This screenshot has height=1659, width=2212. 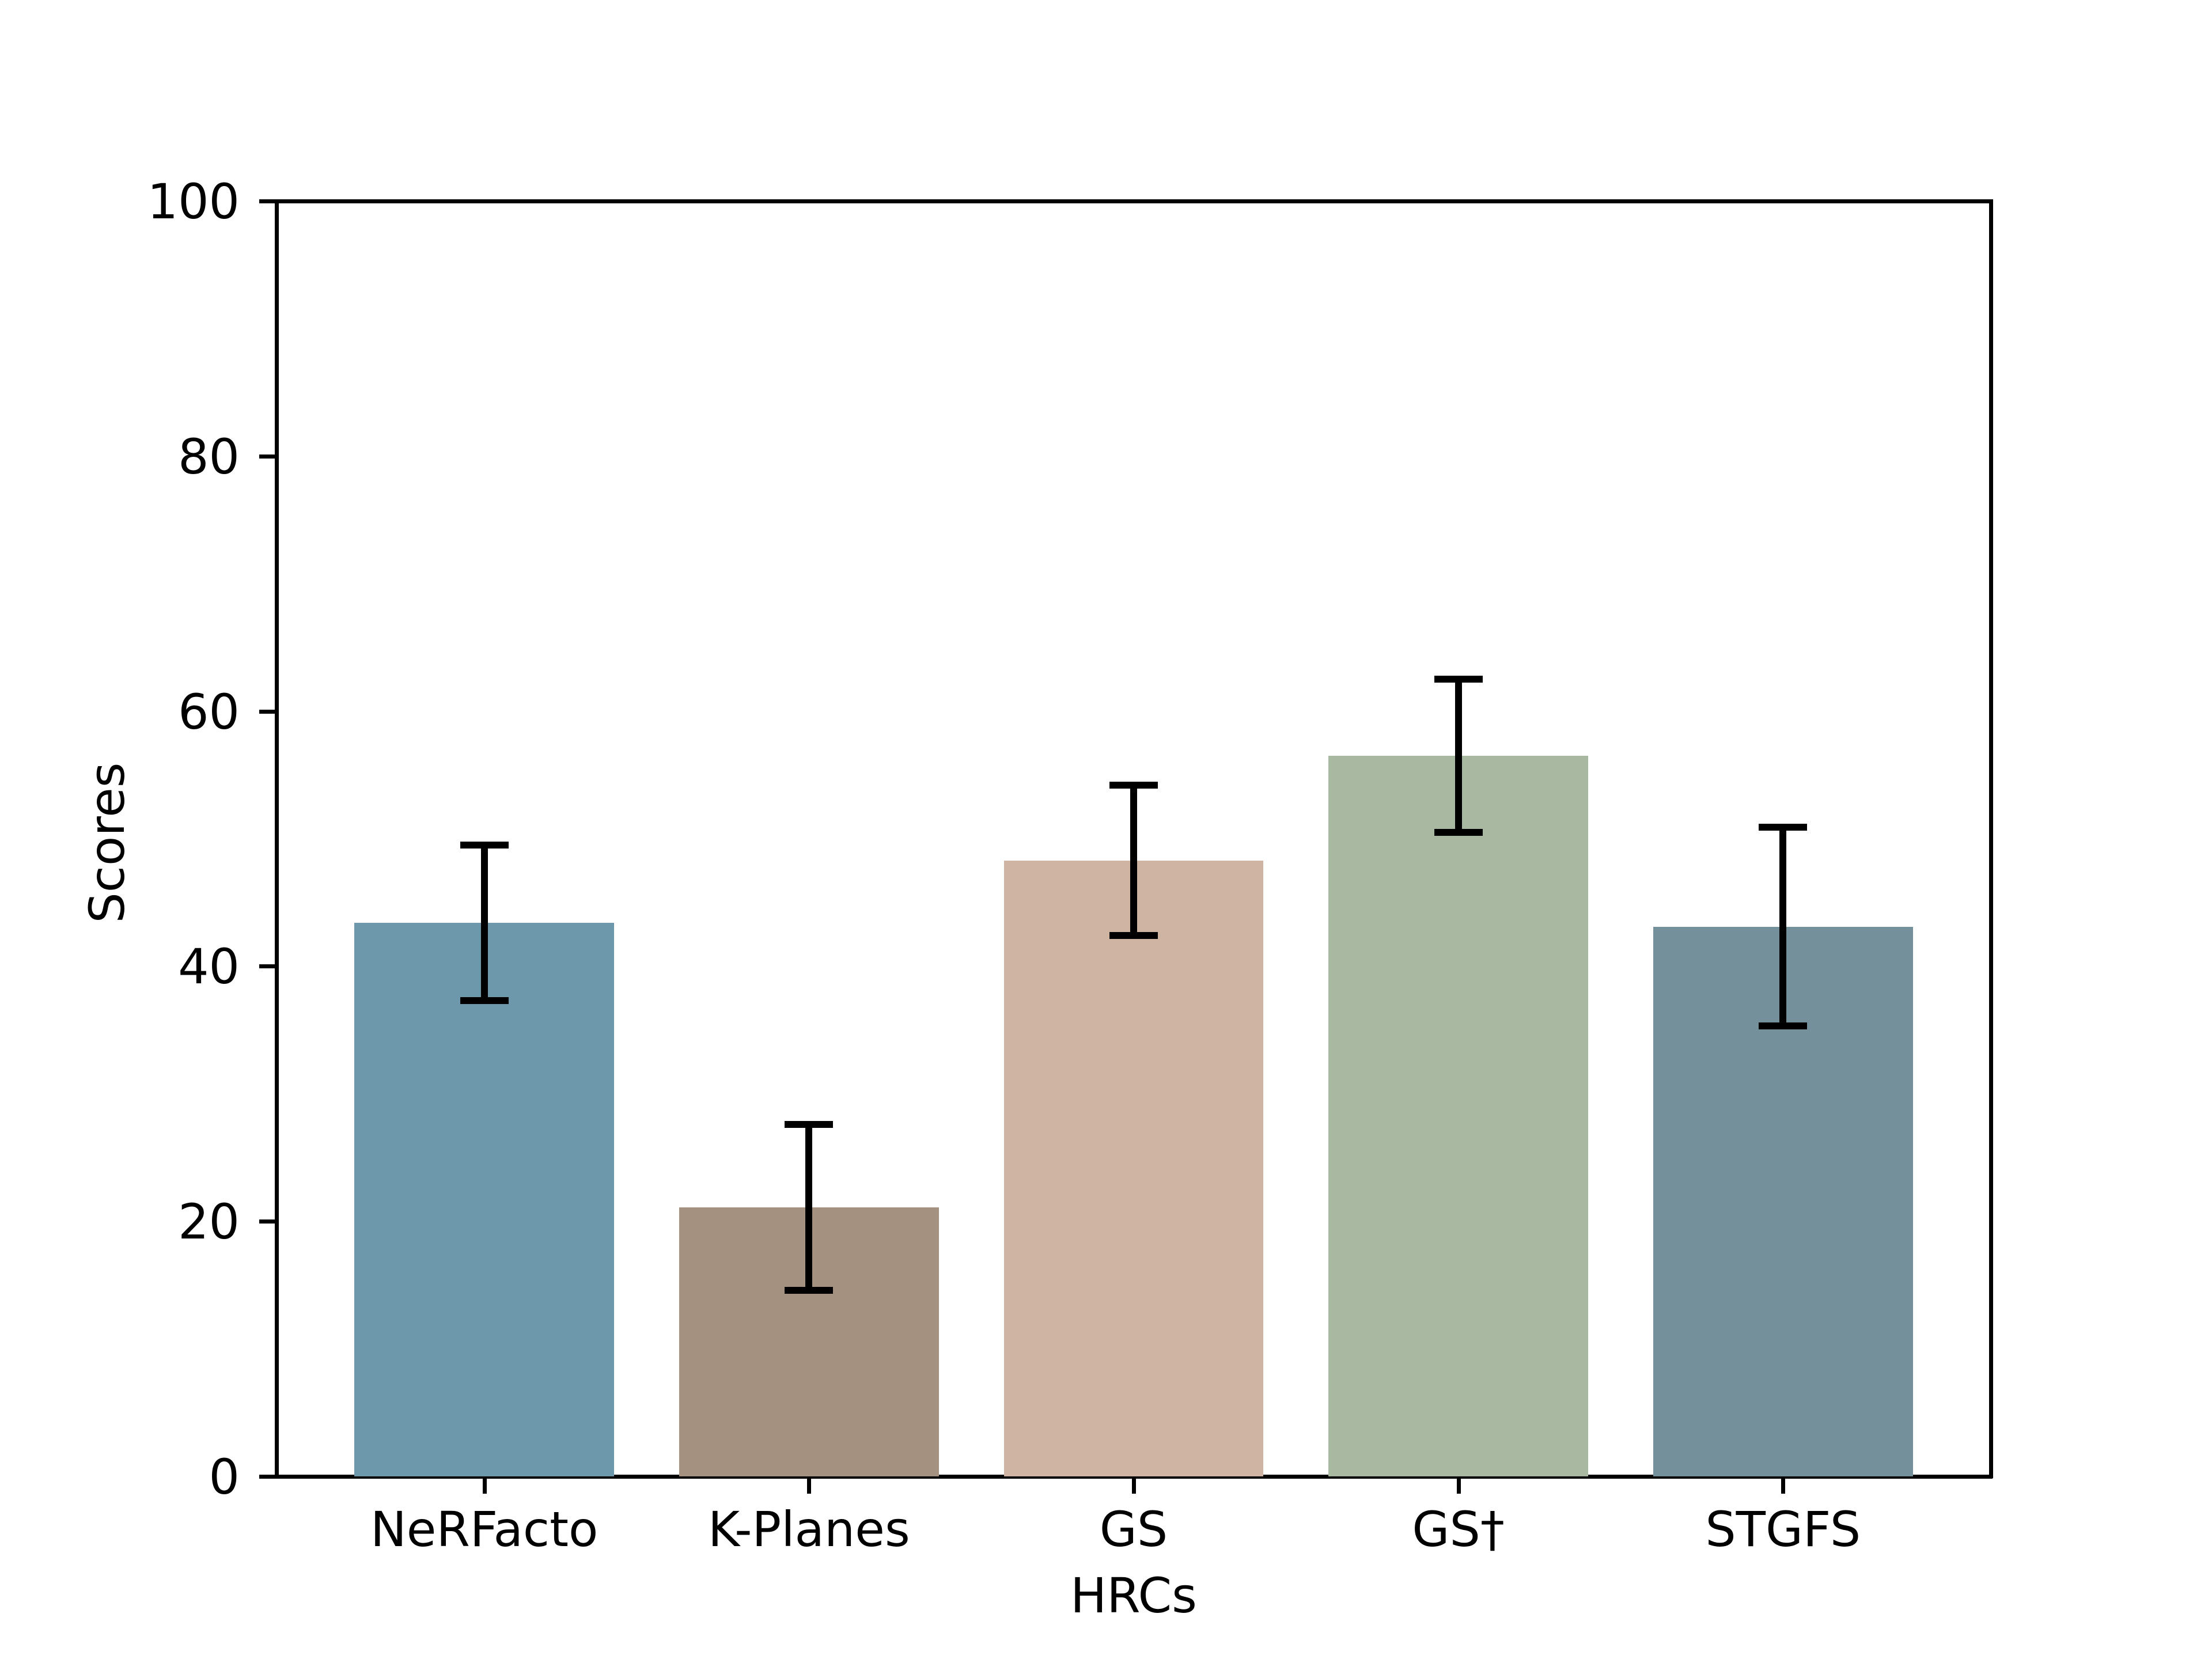 What do you see at coordinates (1458, 1529) in the screenshot?
I see `x-tick-label: GS†` at bounding box center [1458, 1529].